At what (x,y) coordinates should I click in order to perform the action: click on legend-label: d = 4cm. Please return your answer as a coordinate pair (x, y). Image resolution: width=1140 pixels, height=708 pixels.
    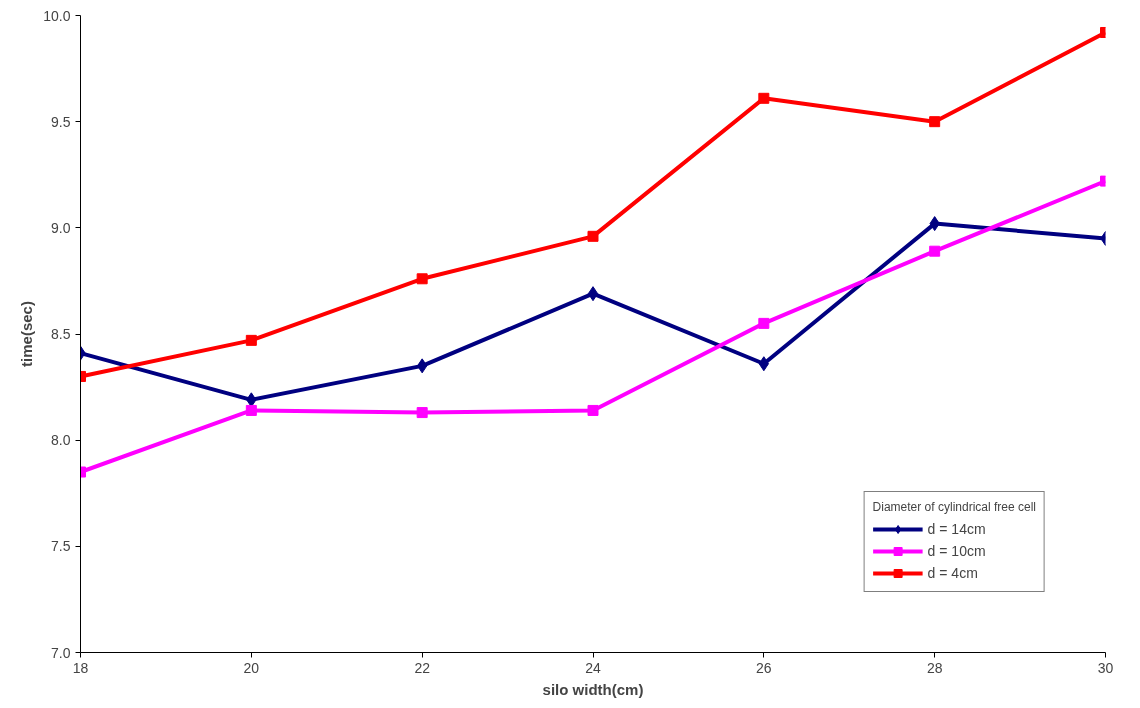
    Looking at the image, I should click on (952, 573).